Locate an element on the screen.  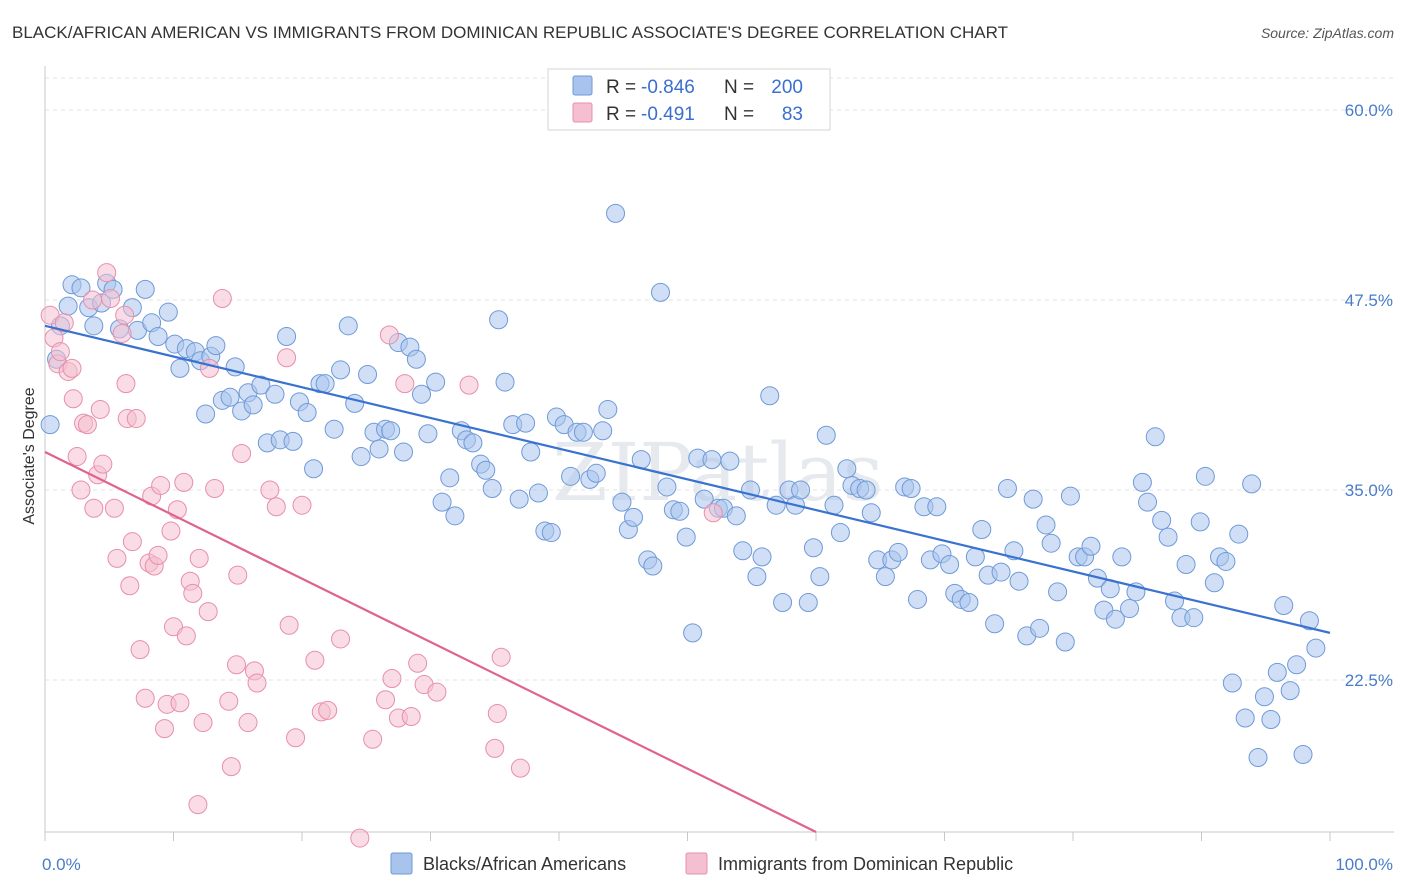
legend-box is located at coordinates (689, 99).